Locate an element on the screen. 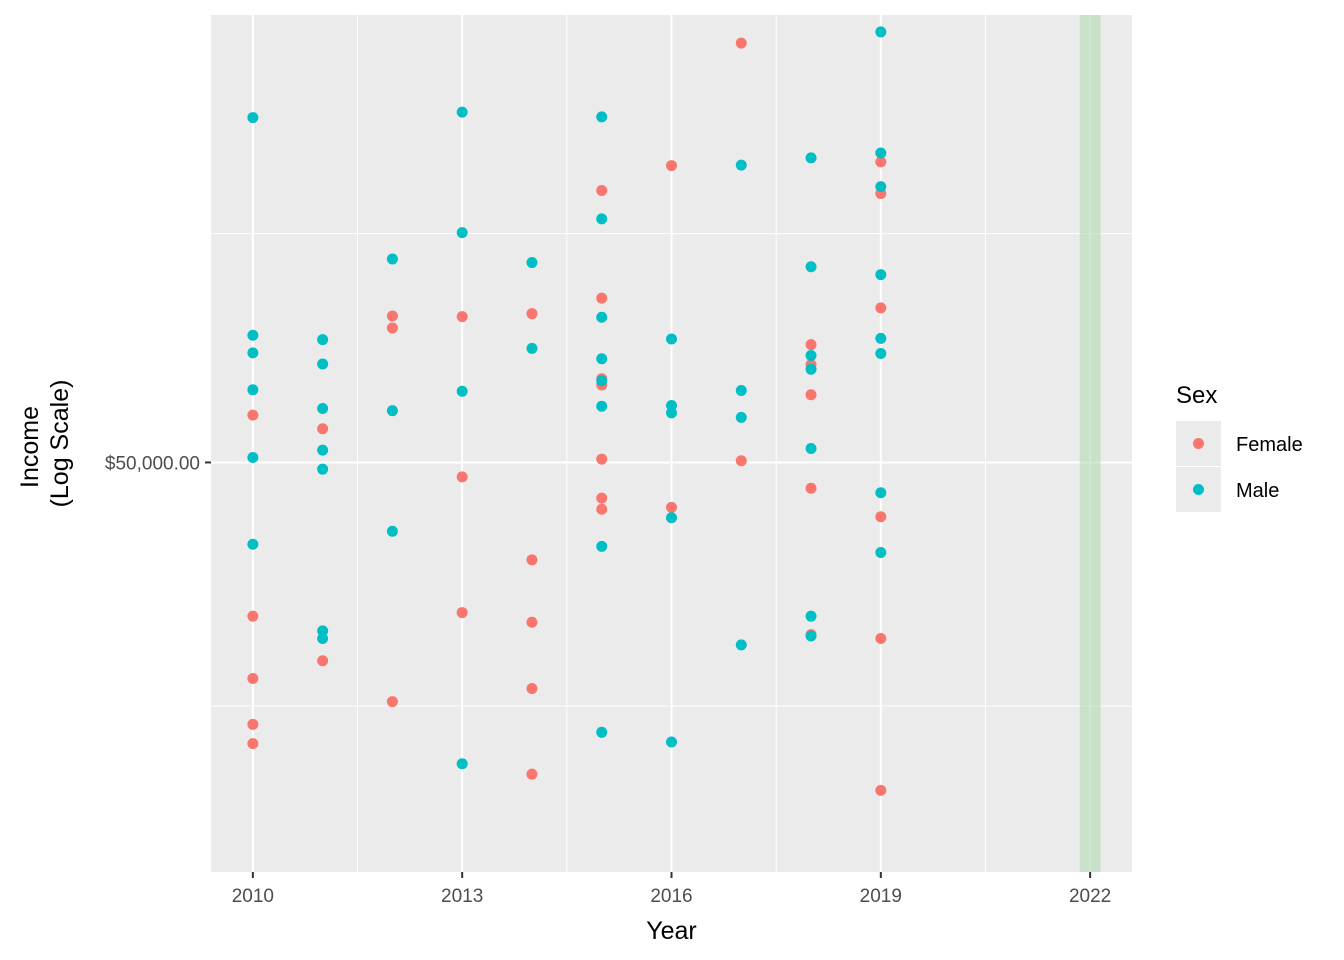  x-axis-title: Year is located at coordinates (671, 931).